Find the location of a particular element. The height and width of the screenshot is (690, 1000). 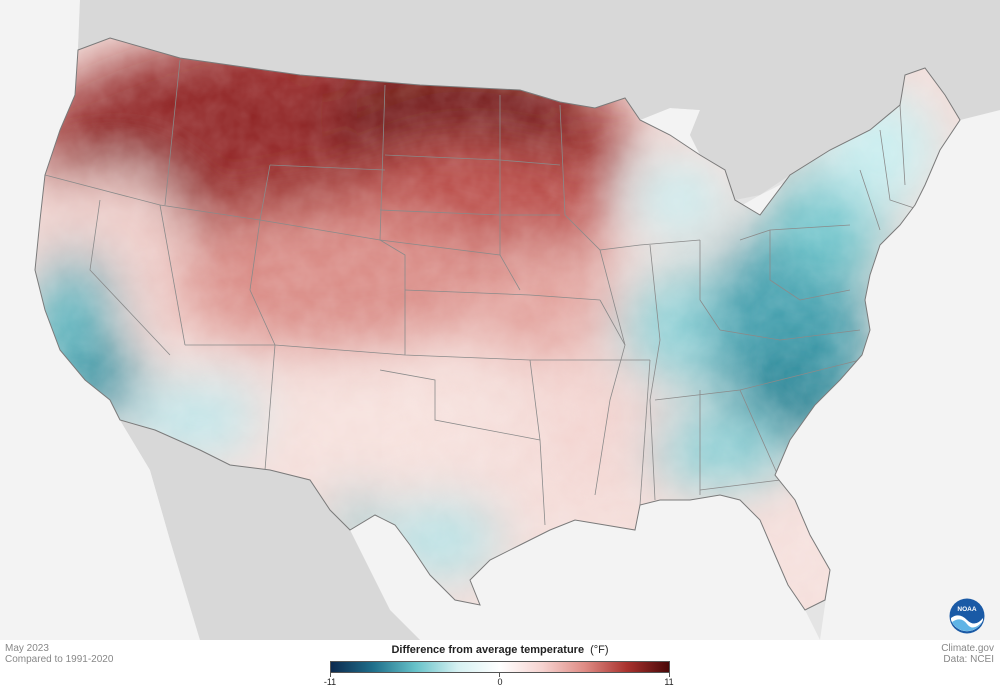

site-credit: Climate.gov is located at coordinates (967, 648).